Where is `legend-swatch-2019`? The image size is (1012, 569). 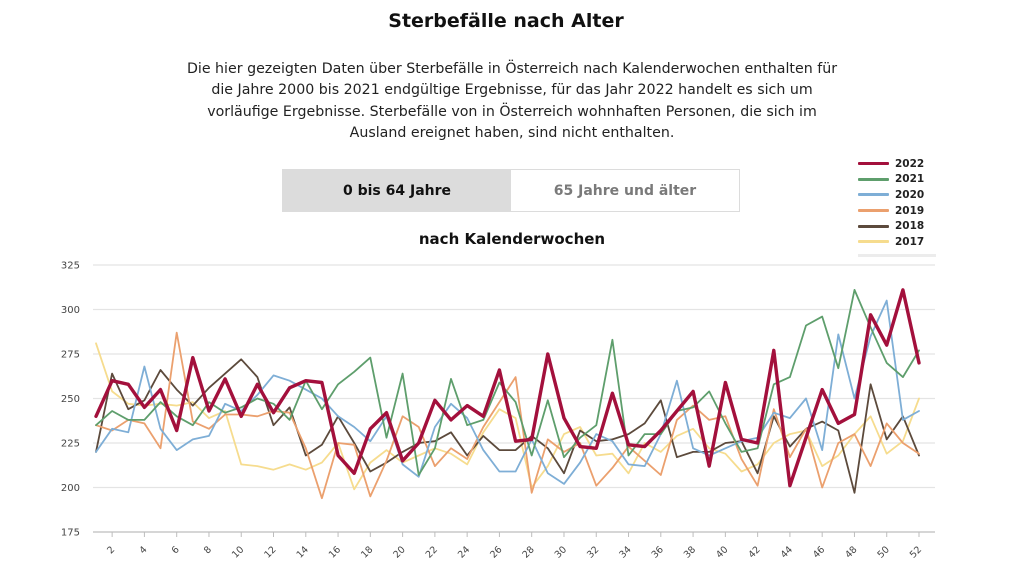 legend-swatch-2019 is located at coordinates (873, 211).